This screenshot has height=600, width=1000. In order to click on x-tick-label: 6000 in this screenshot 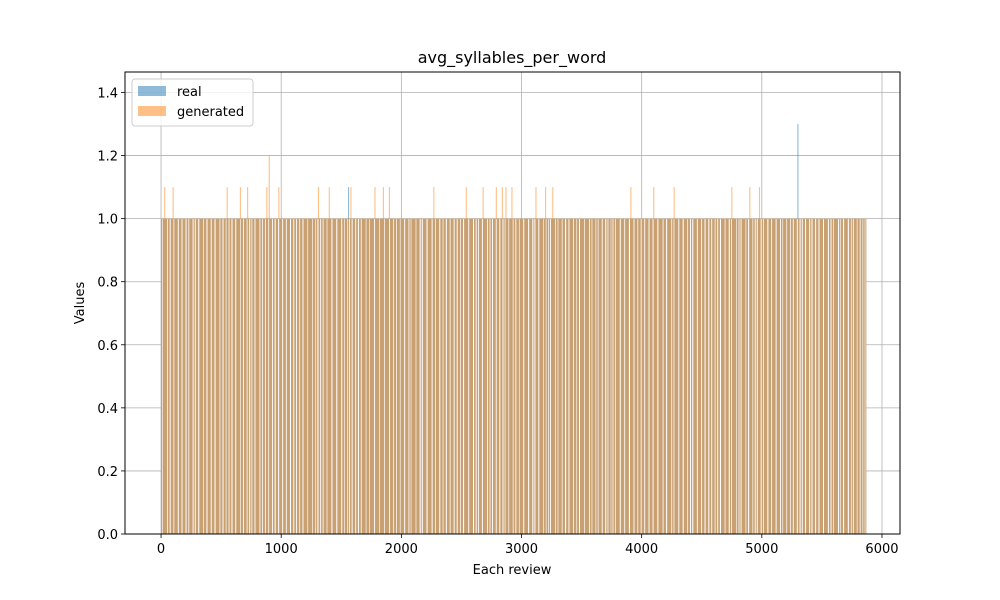, I will do `click(881, 549)`.